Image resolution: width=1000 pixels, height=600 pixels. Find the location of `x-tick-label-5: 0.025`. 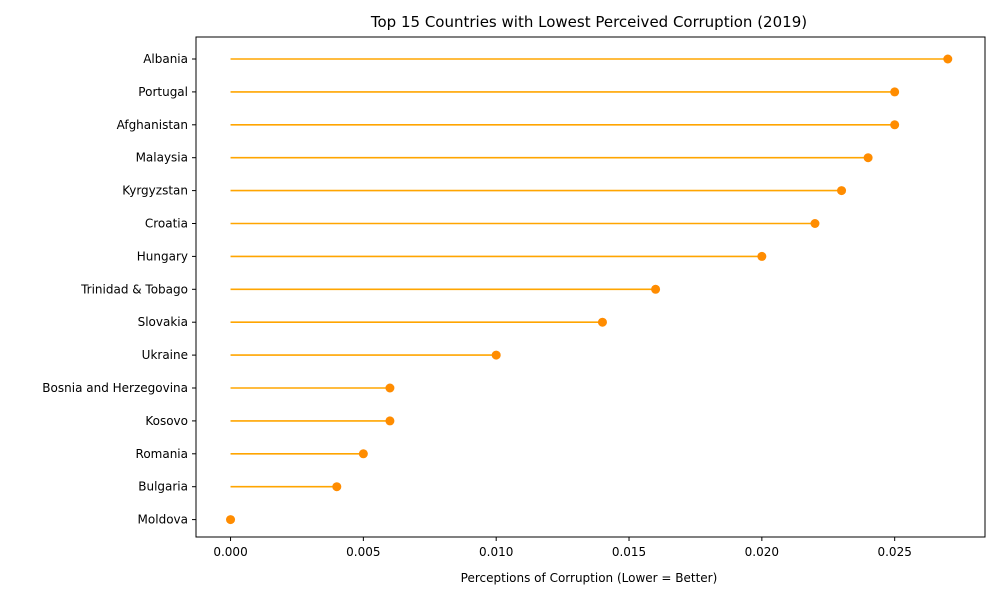

x-tick-label-5: 0.025 is located at coordinates (894, 552).